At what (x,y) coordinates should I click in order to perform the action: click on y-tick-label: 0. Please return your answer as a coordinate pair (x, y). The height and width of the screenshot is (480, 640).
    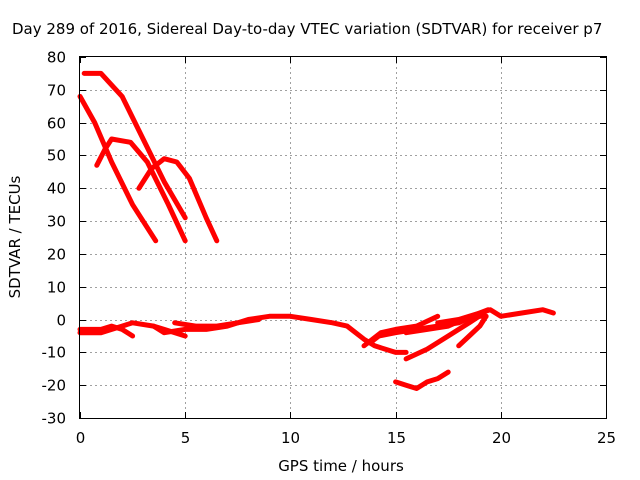
    Looking at the image, I should click on (61, 321).